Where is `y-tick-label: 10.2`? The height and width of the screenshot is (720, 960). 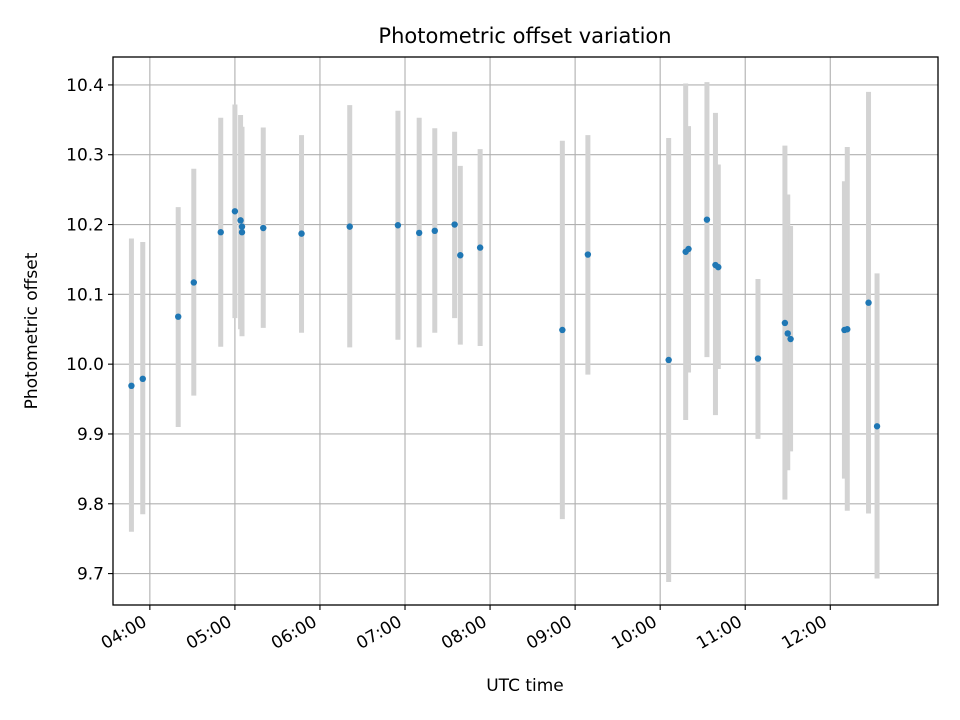
y-tick-label: 10.2 is located at coordinates (85, 226).